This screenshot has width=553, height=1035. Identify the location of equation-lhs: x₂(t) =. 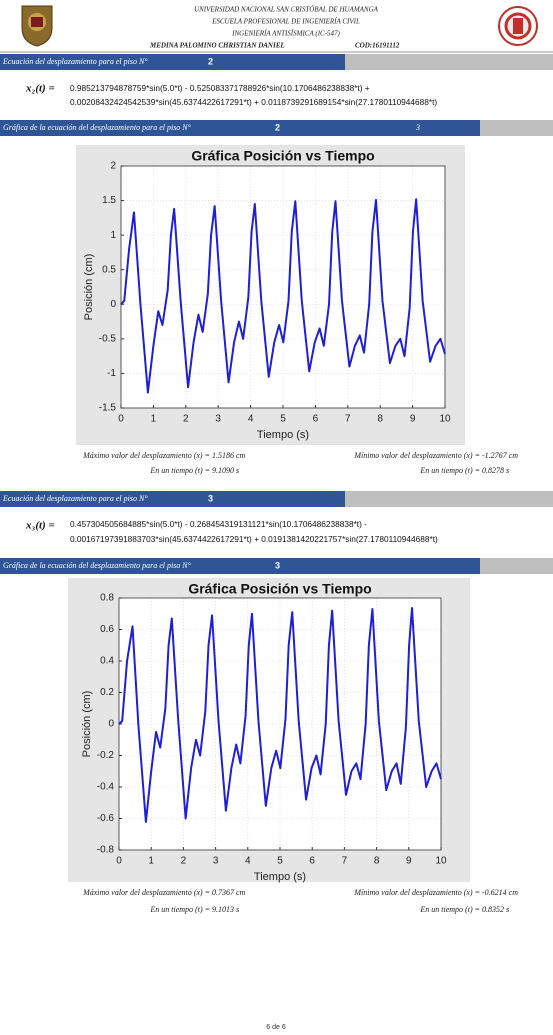
(40, 89).